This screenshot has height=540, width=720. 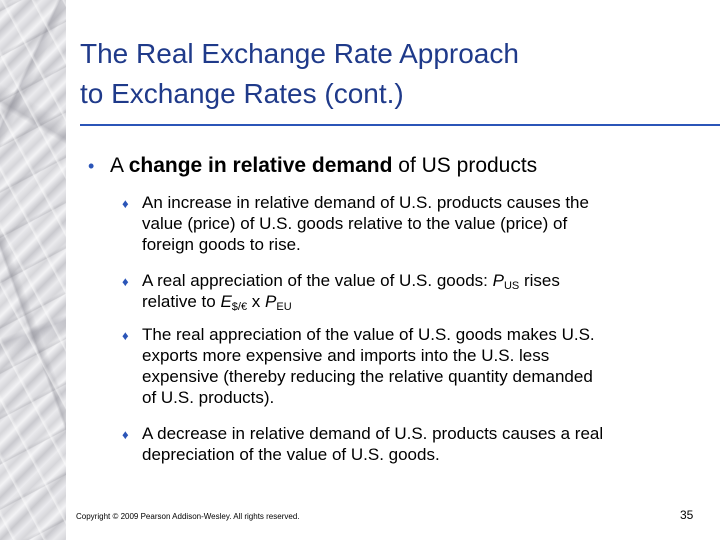 What do you see at coordinates (33, 270) in the screenshot?
I see `marble-texture-strip` at bounding box center [33, 270].